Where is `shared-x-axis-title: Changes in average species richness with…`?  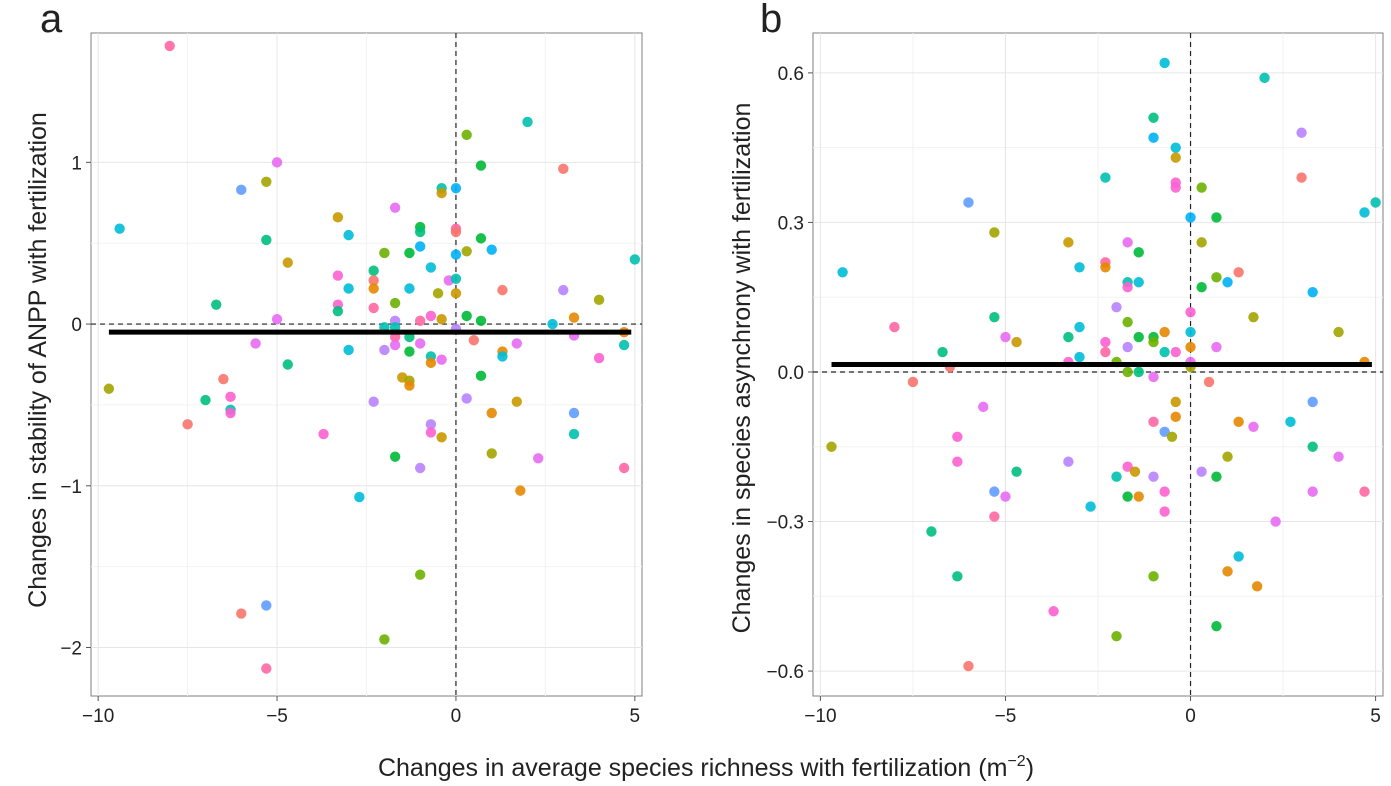 shared-x-axis-title: Changes in average species richness with… is located at coordinates (706, 767).